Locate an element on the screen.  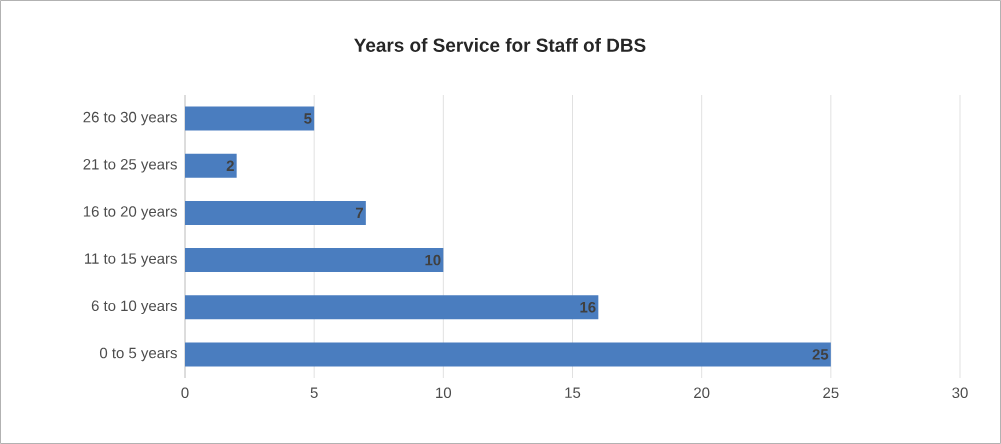
x-tick-label: 25 is located at coordinates (831, 393).